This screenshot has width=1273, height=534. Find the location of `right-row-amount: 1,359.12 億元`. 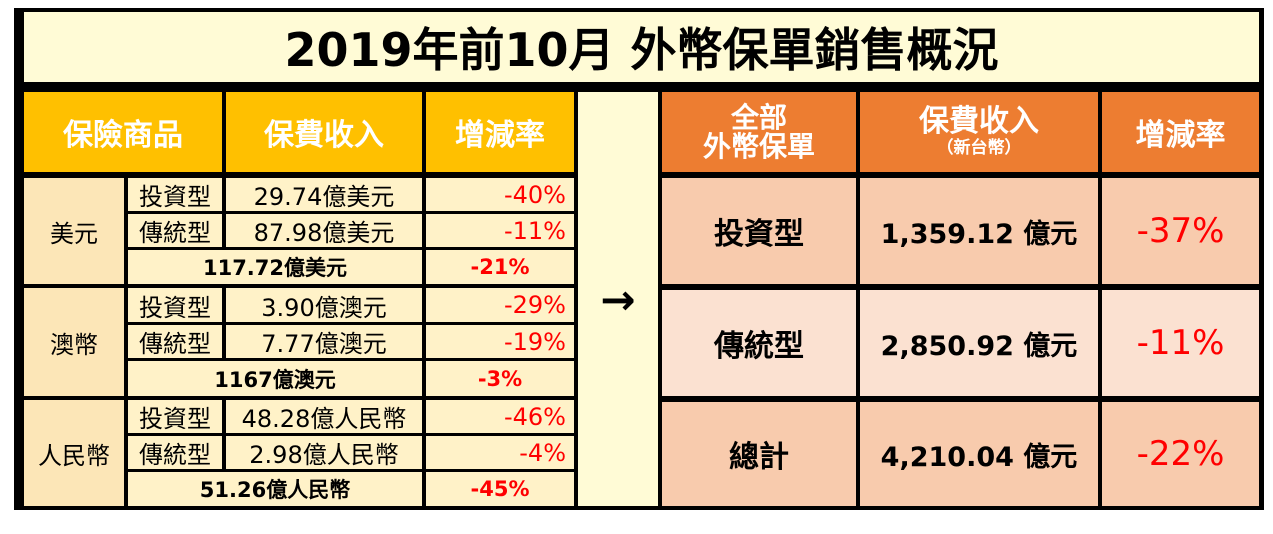

right-row-amount: 1,359.12 億元 is located at coordinates (979, 231).